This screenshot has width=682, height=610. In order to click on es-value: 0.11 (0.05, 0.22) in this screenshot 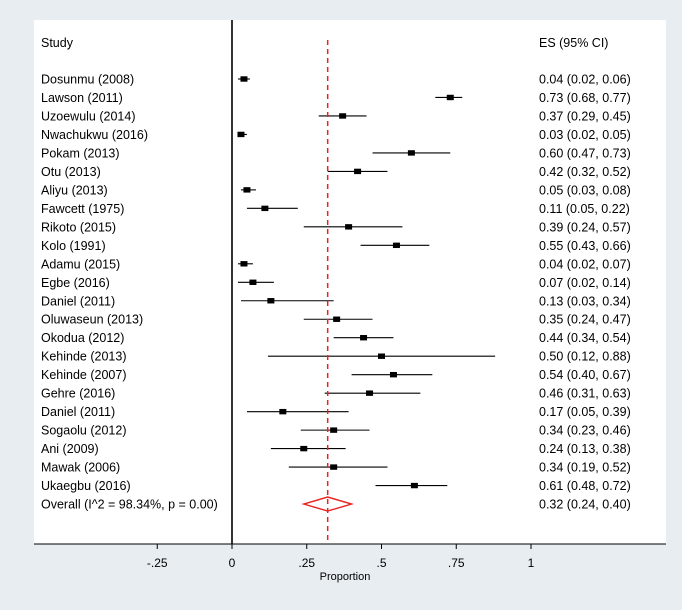, I will do `click(584, 209)`.